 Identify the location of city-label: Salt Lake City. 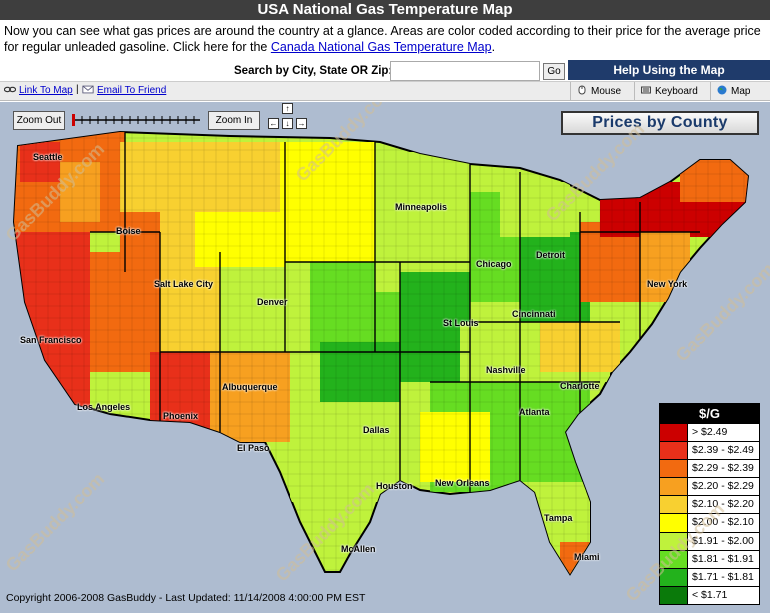
(184, 284).